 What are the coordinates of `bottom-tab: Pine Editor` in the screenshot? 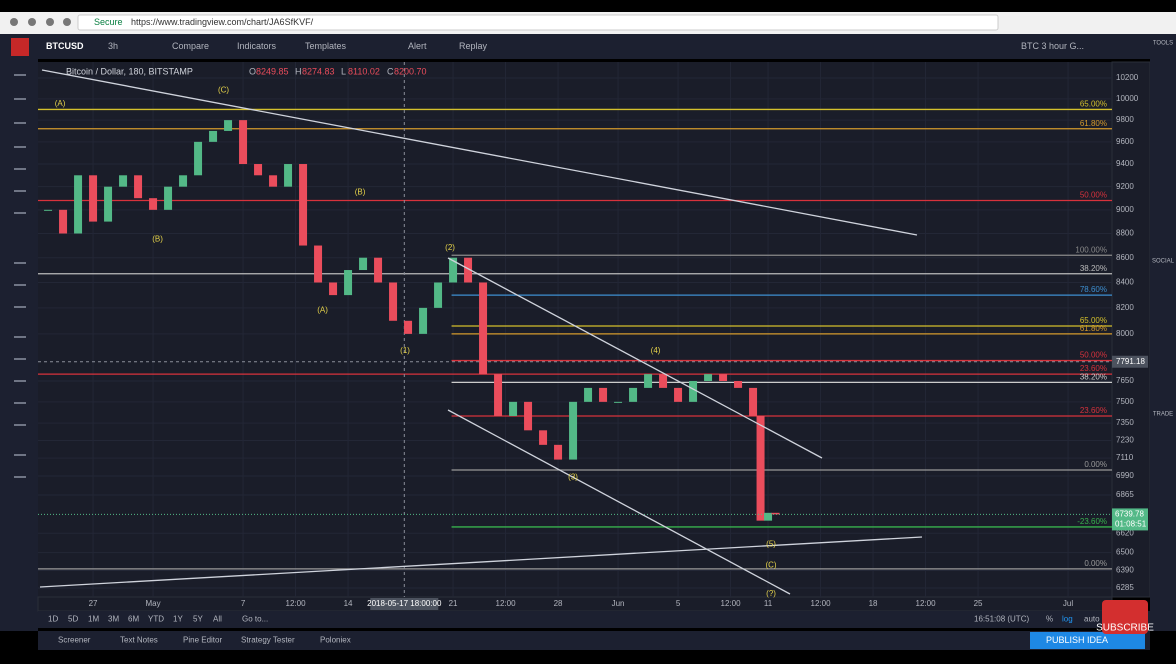 It's located at (202, 640).